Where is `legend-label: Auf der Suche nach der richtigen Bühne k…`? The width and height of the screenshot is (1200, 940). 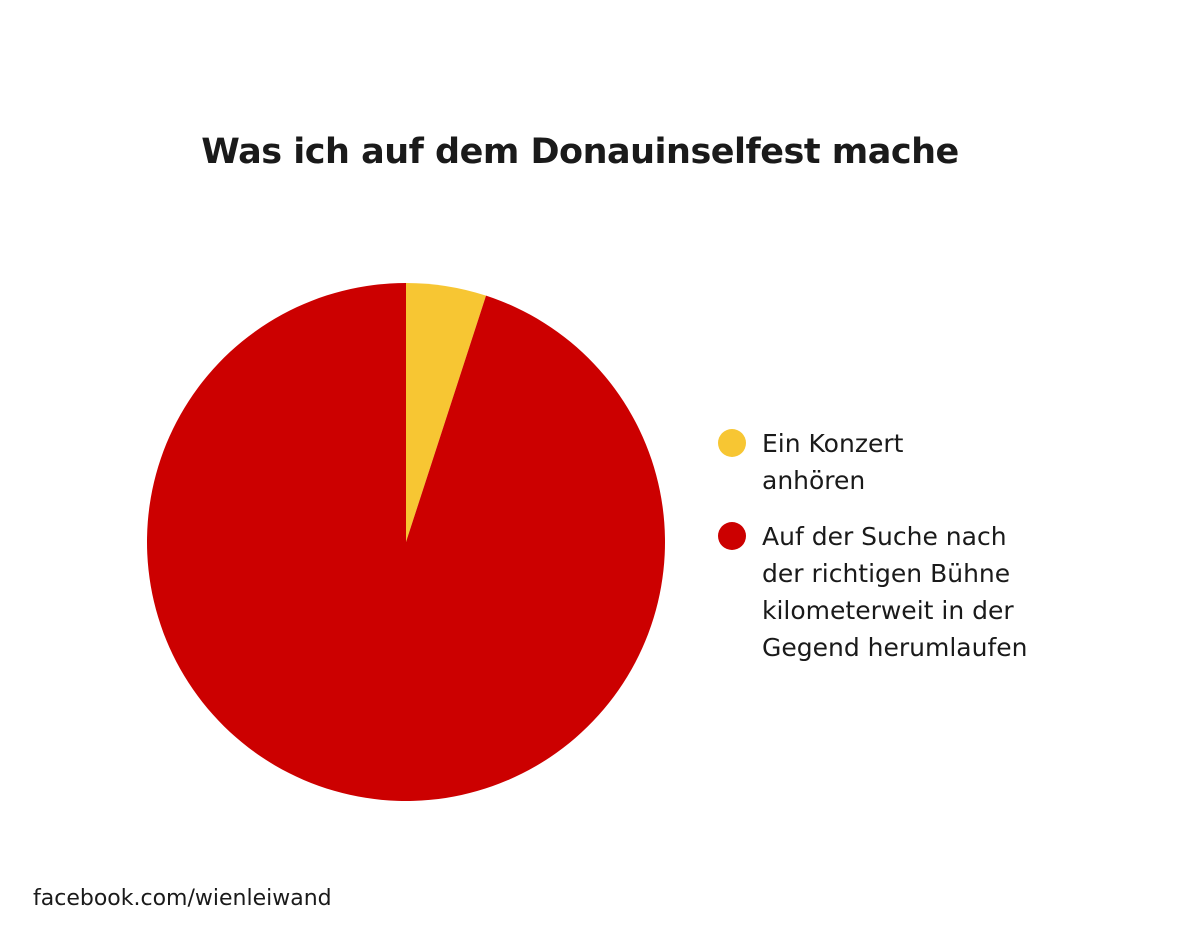
legend-label: Auf der Suche nach der richtigen Bühne k… is located at coordinates (895, 592).